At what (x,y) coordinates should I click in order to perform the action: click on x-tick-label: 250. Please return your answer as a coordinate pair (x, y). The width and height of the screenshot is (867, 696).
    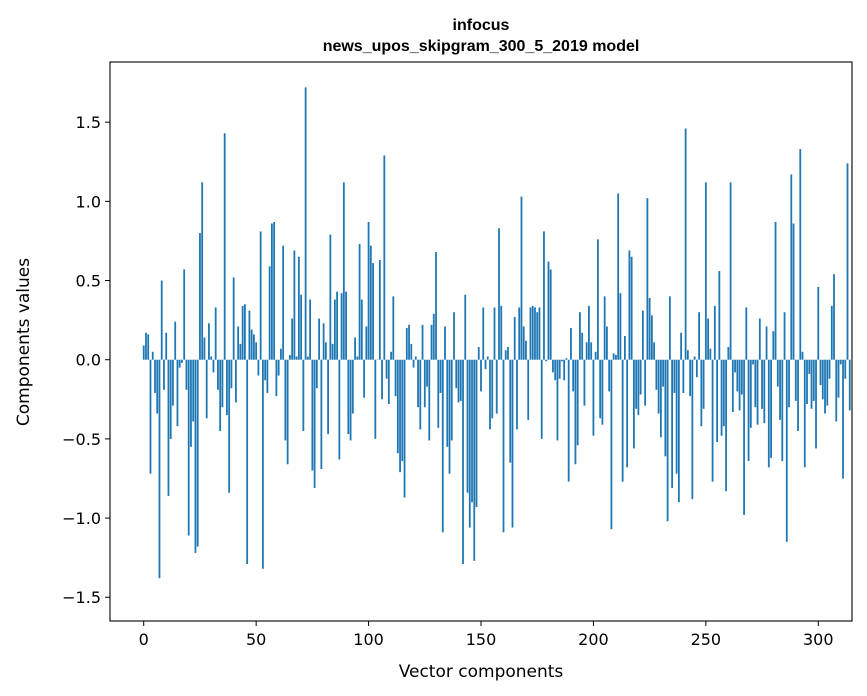
    Looking at the image, I should click on (706, 639).